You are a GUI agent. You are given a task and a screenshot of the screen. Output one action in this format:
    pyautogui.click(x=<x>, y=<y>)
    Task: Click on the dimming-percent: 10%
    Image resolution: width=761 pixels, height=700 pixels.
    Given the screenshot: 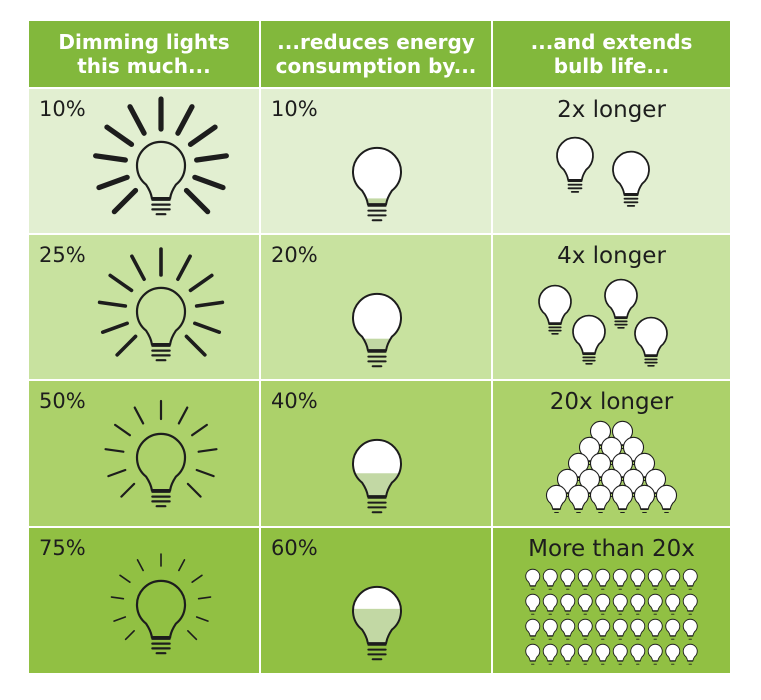 What is the action you would take?
    pyautogui.click(x=62, y=109)
    